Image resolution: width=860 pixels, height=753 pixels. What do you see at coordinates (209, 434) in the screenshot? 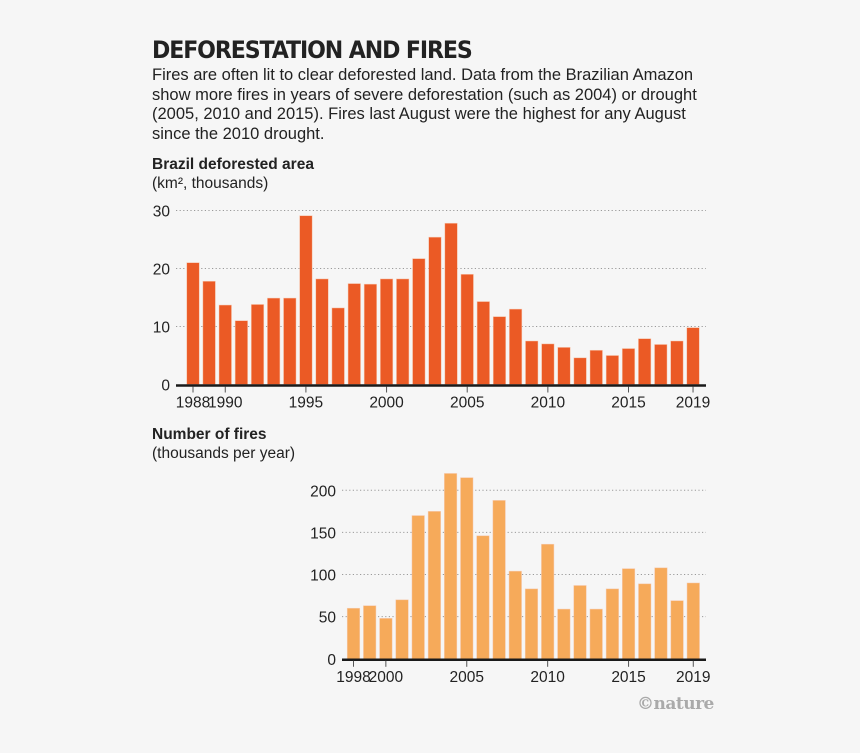
I see `fires-chart-title: Number of fires` at bounding box center [209, 434].